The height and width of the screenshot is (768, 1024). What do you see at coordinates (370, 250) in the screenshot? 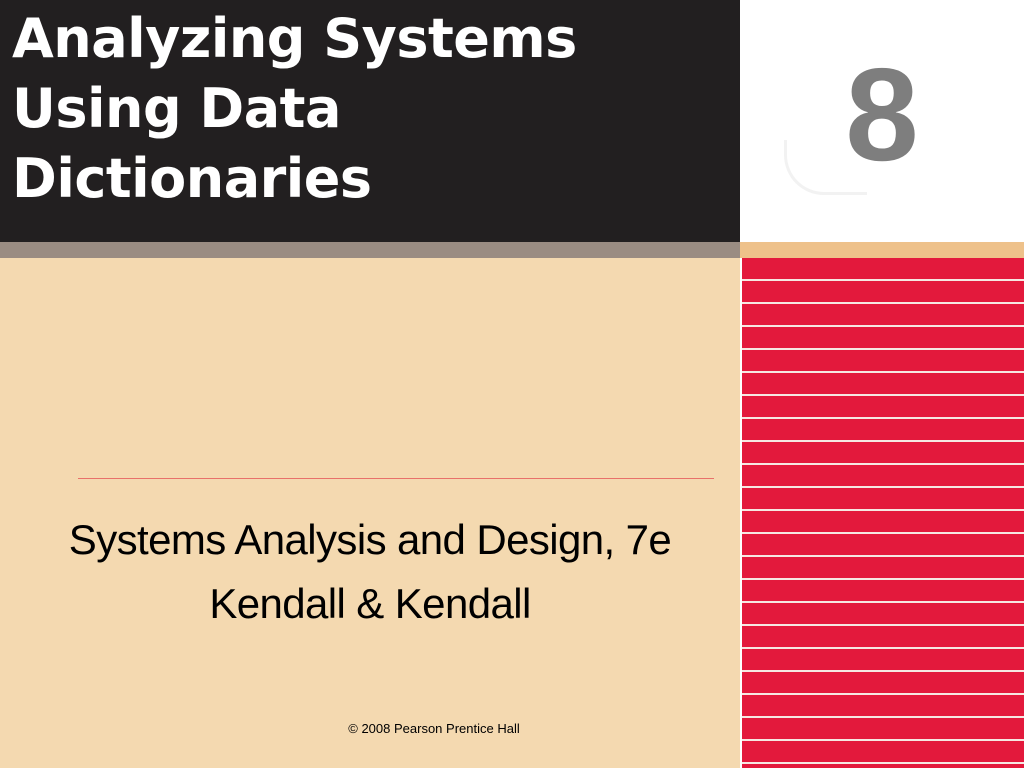
I see `title-underband` at bounding box center [370, 250].